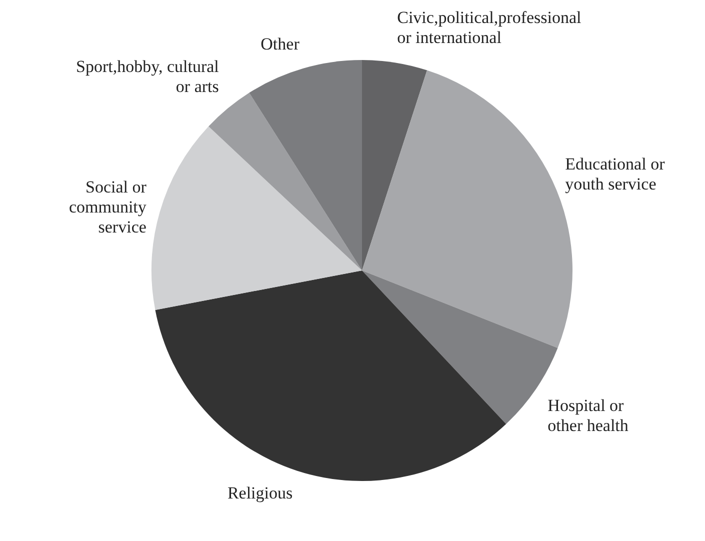  I want to click on slice-label: Other, so click(280, 44).